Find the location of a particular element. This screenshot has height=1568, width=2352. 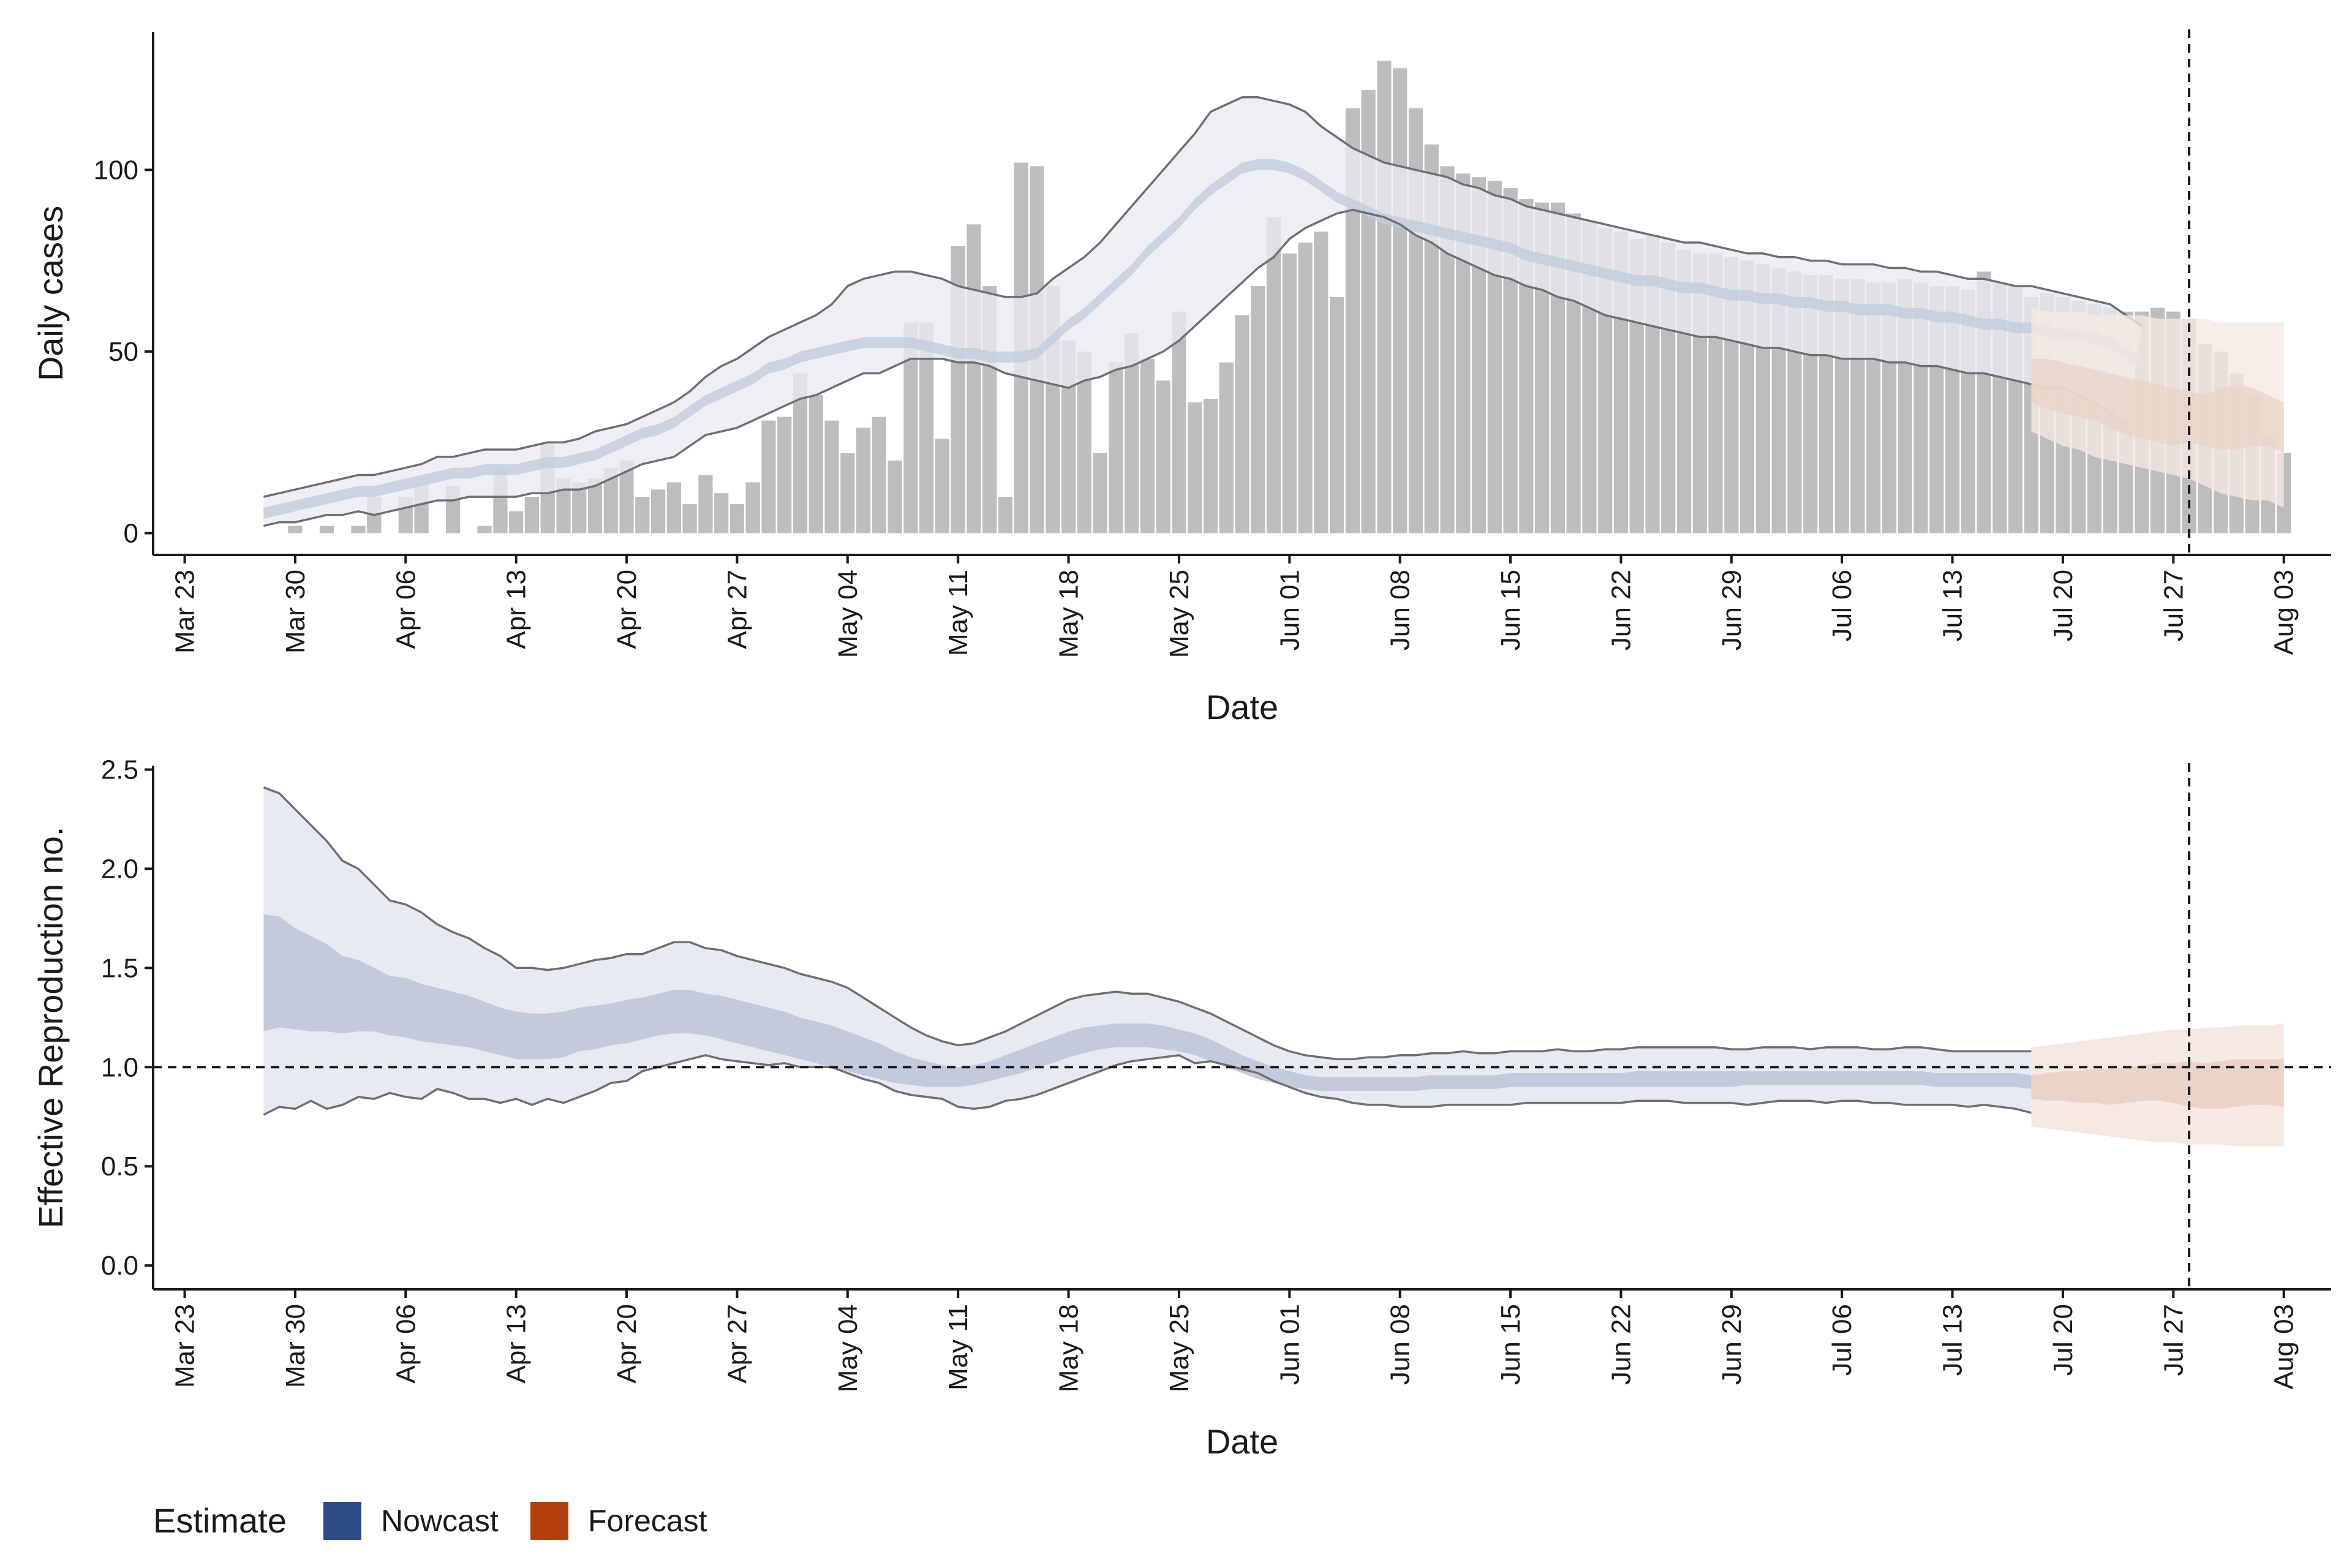

nowcast-ci50-band is located at coordinates (1202, 1006).